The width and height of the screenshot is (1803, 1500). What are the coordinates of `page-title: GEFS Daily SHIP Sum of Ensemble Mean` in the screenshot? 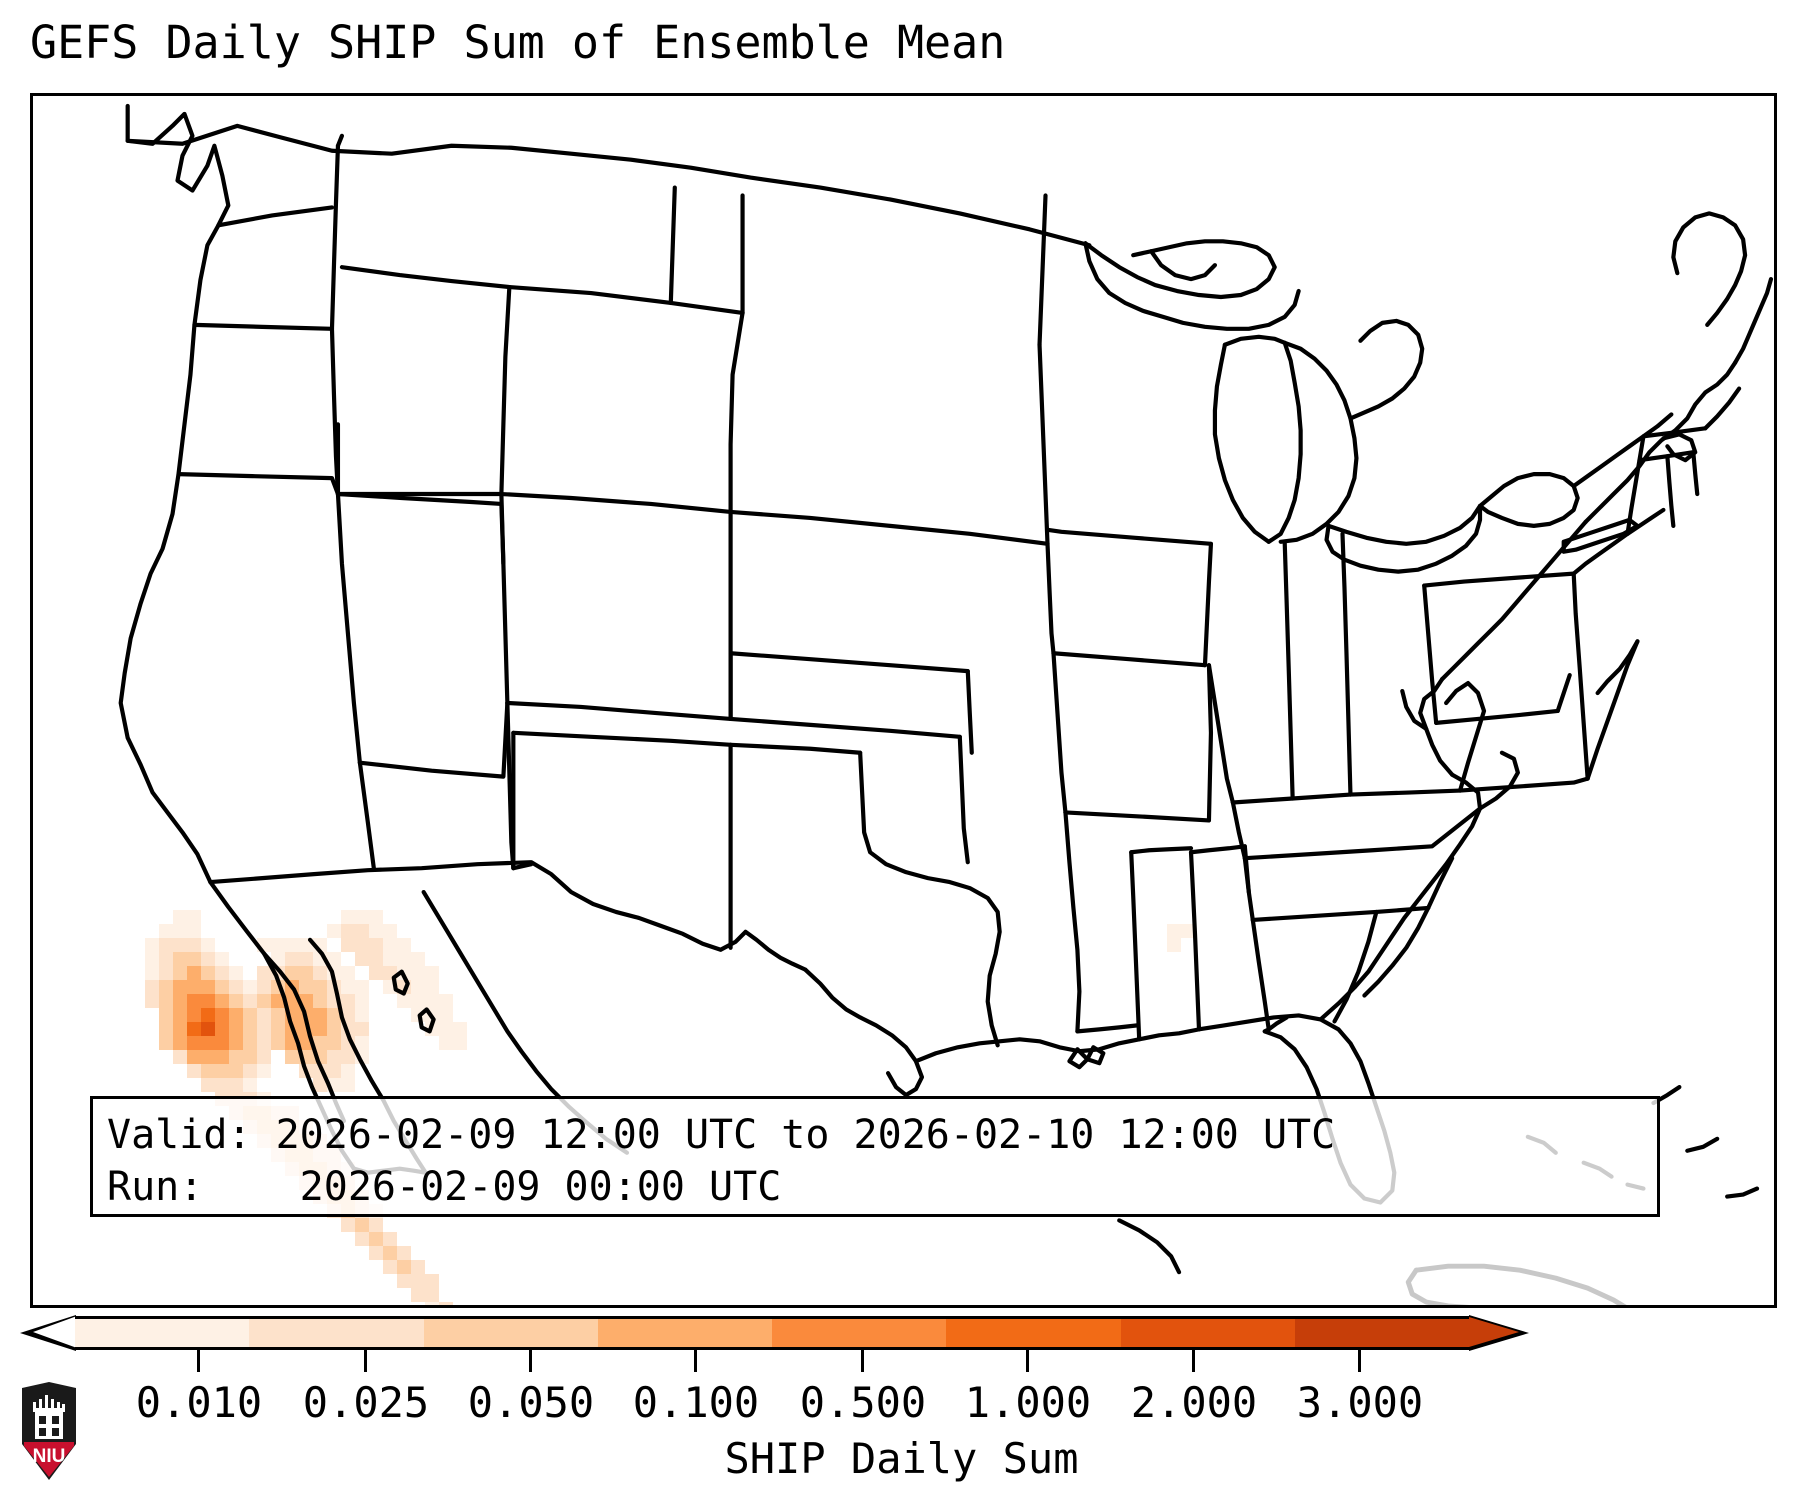 It's located at (518, 42).